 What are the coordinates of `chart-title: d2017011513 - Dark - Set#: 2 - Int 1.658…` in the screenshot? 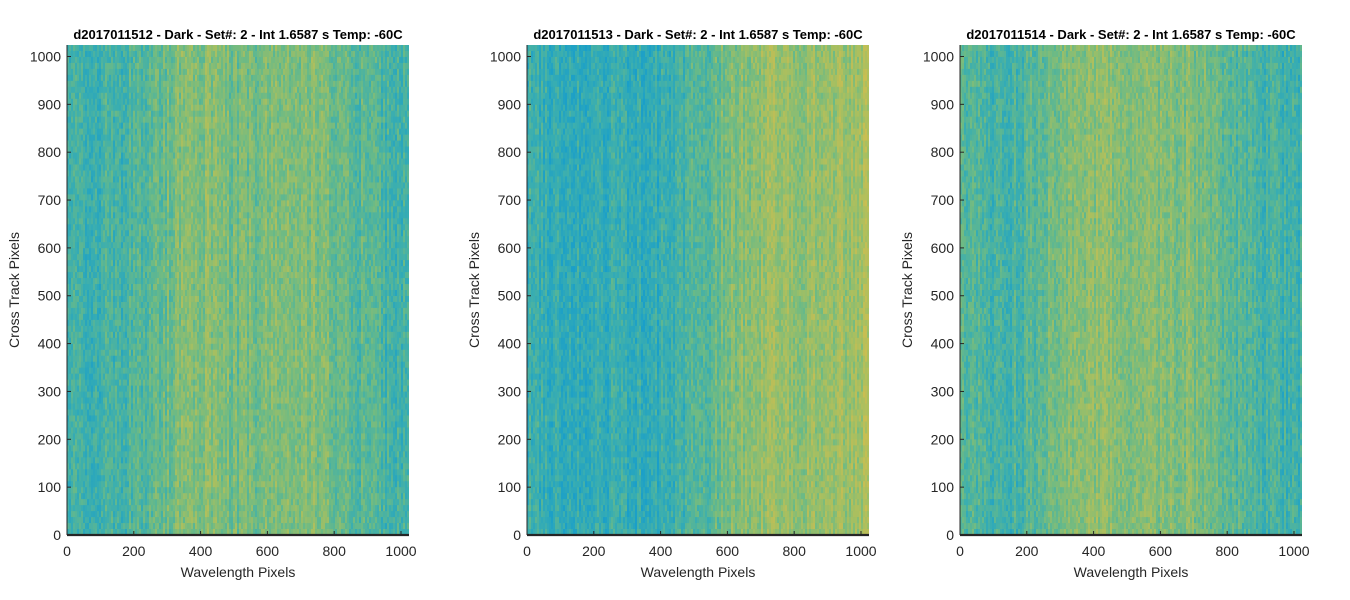 It's located at (698, 34).